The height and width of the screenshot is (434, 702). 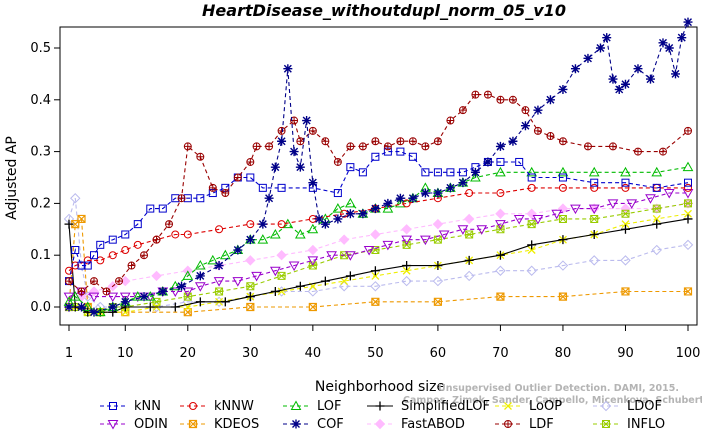 I want to click on legend-label-knnw: kNNW, so click(x=234, y=406).